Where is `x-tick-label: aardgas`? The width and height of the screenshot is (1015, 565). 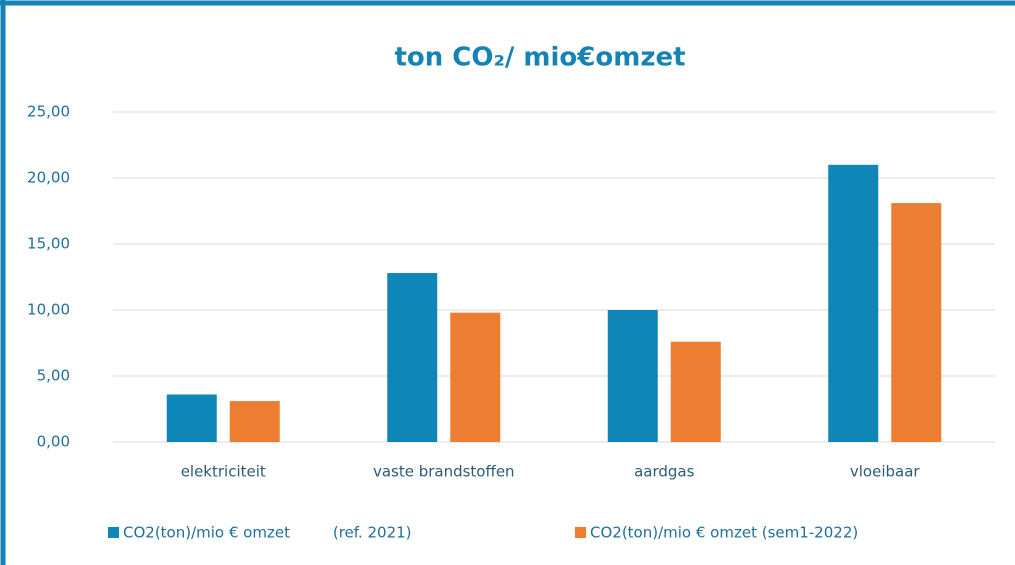
x-tick-label: aardgas is located at coordinates (664, 472).